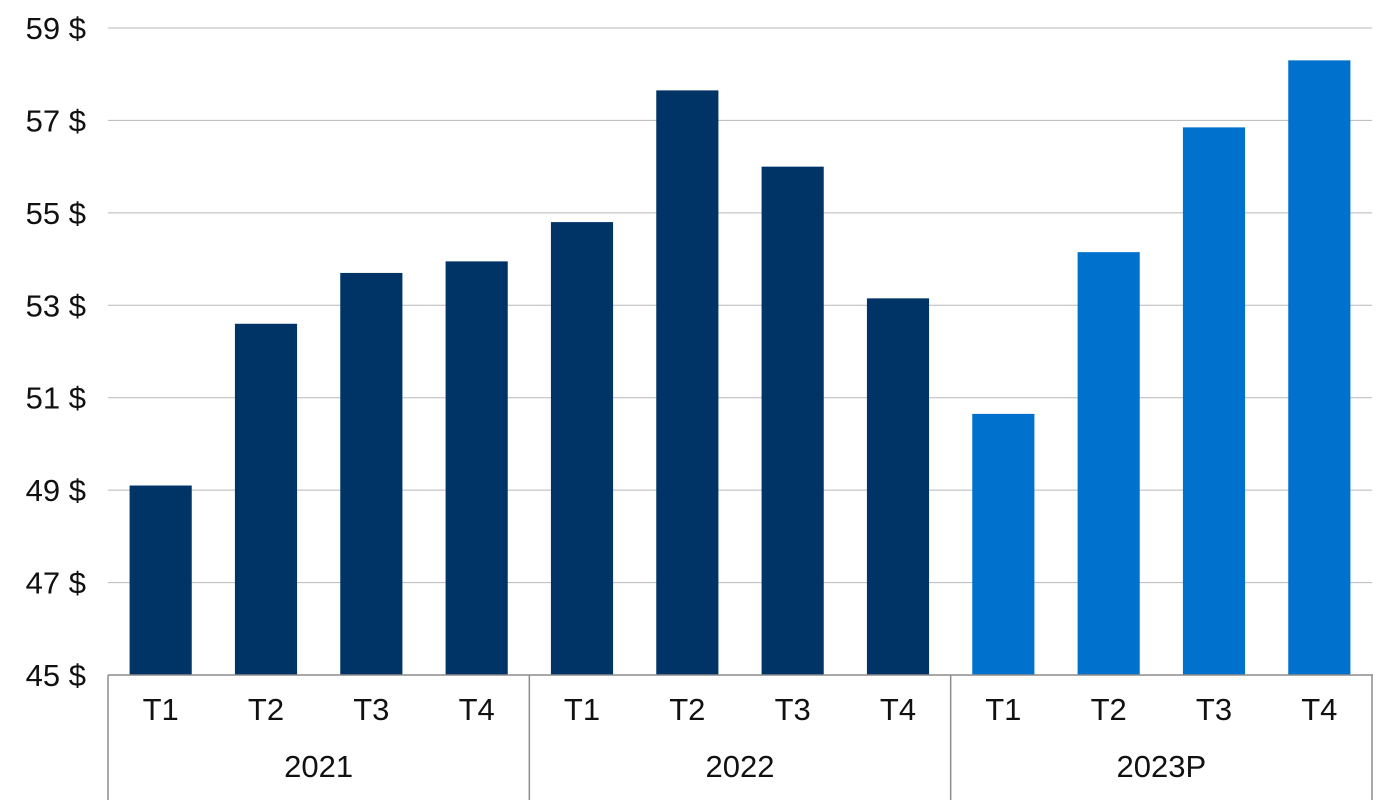  What do you see at coordinates (1162, 766) in the screenshot?
I see `x-group-label: 2023P` at bounding box center [1162, 766].